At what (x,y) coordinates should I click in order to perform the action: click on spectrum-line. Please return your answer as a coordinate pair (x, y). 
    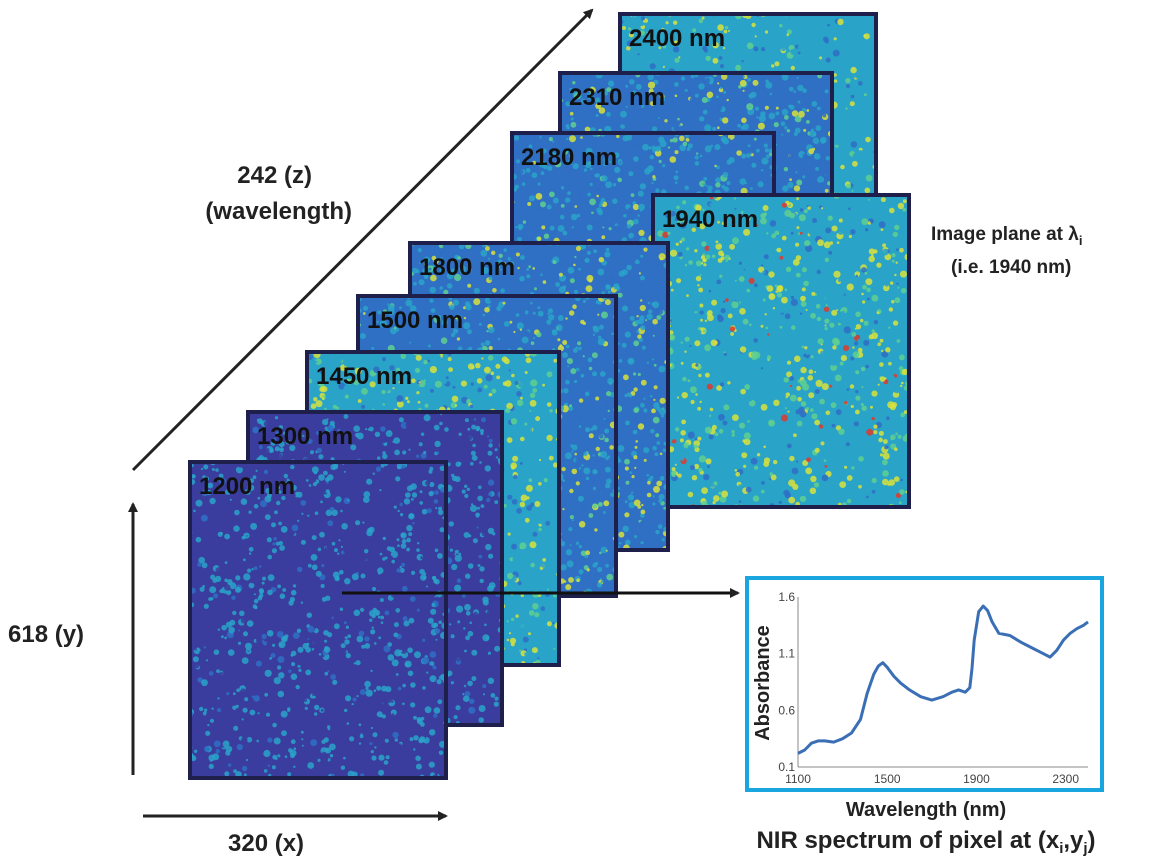
    Looking at the image, I should click on (943, 679).